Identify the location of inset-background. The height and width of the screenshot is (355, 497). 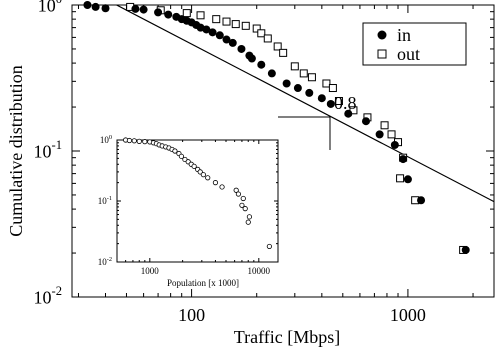
(197, 202).